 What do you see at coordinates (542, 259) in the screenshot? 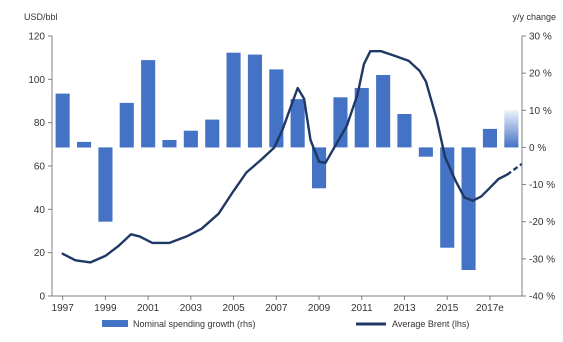
I see `right-tick-label: -30 %` at bounding box center [542, 259].